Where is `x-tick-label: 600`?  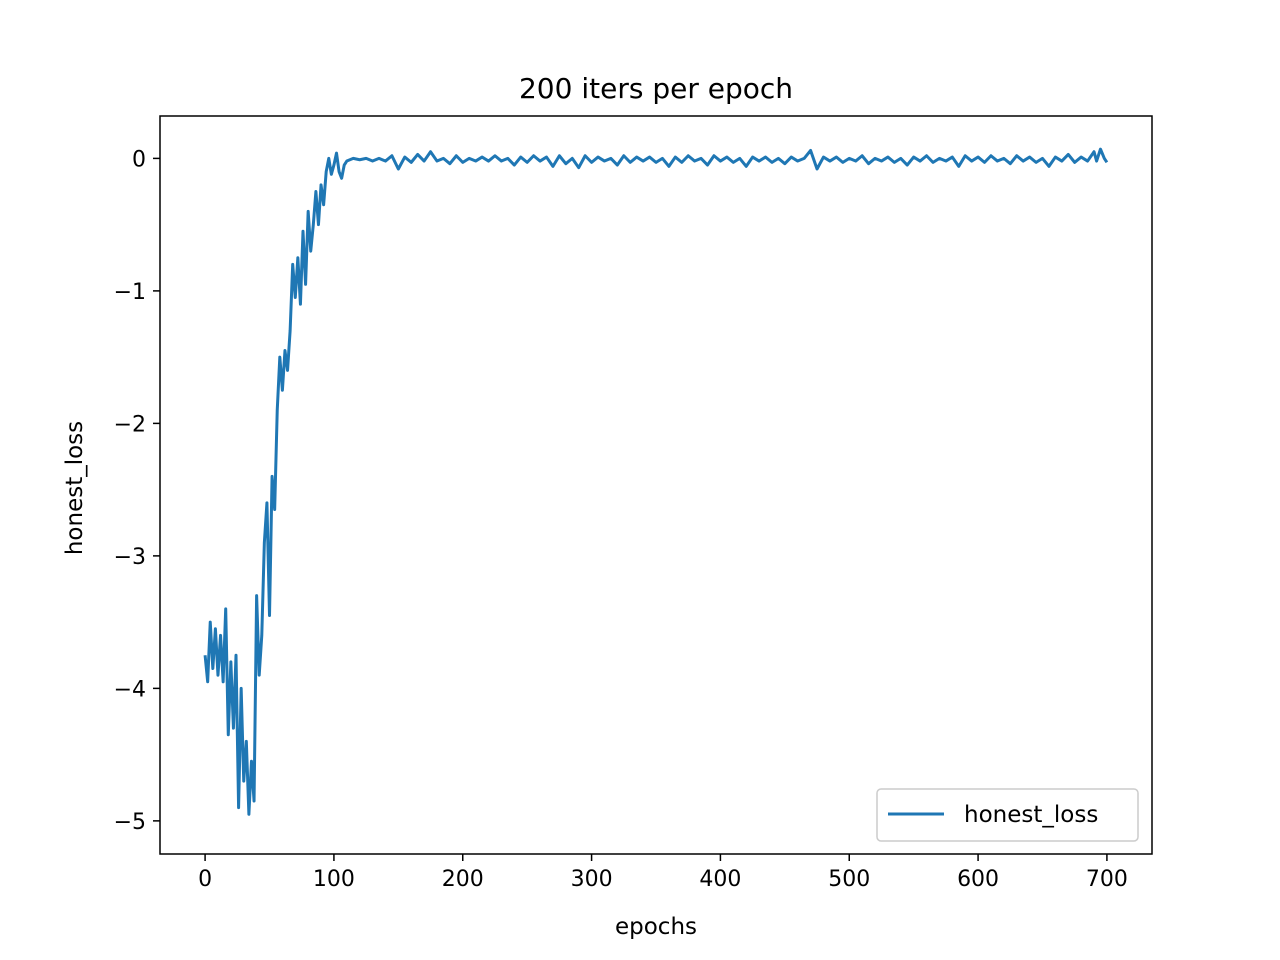 x-tick-label: 600 is located at coordinates (978, 879).